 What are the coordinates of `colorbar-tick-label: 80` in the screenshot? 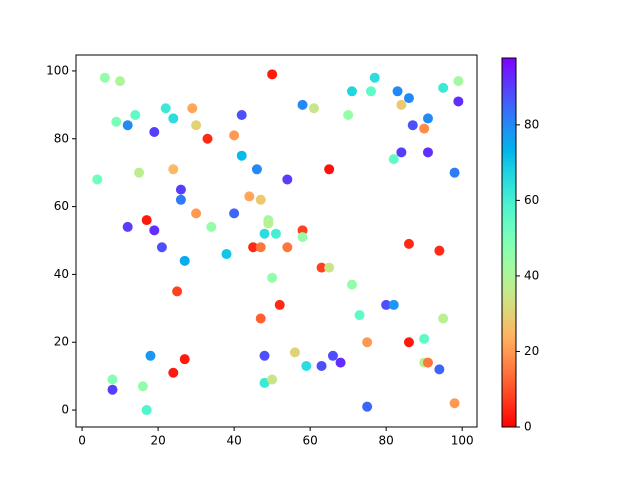 It's located at (531, 124).